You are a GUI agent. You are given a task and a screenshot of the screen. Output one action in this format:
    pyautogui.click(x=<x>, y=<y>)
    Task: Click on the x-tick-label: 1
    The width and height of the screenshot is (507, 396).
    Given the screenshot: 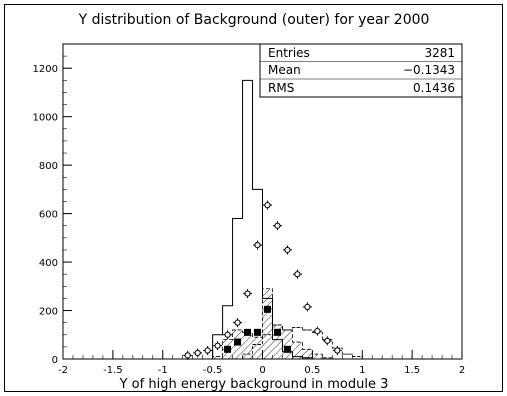 What is the action you would take?
    pyautogui.click(x=362, y=370)
    